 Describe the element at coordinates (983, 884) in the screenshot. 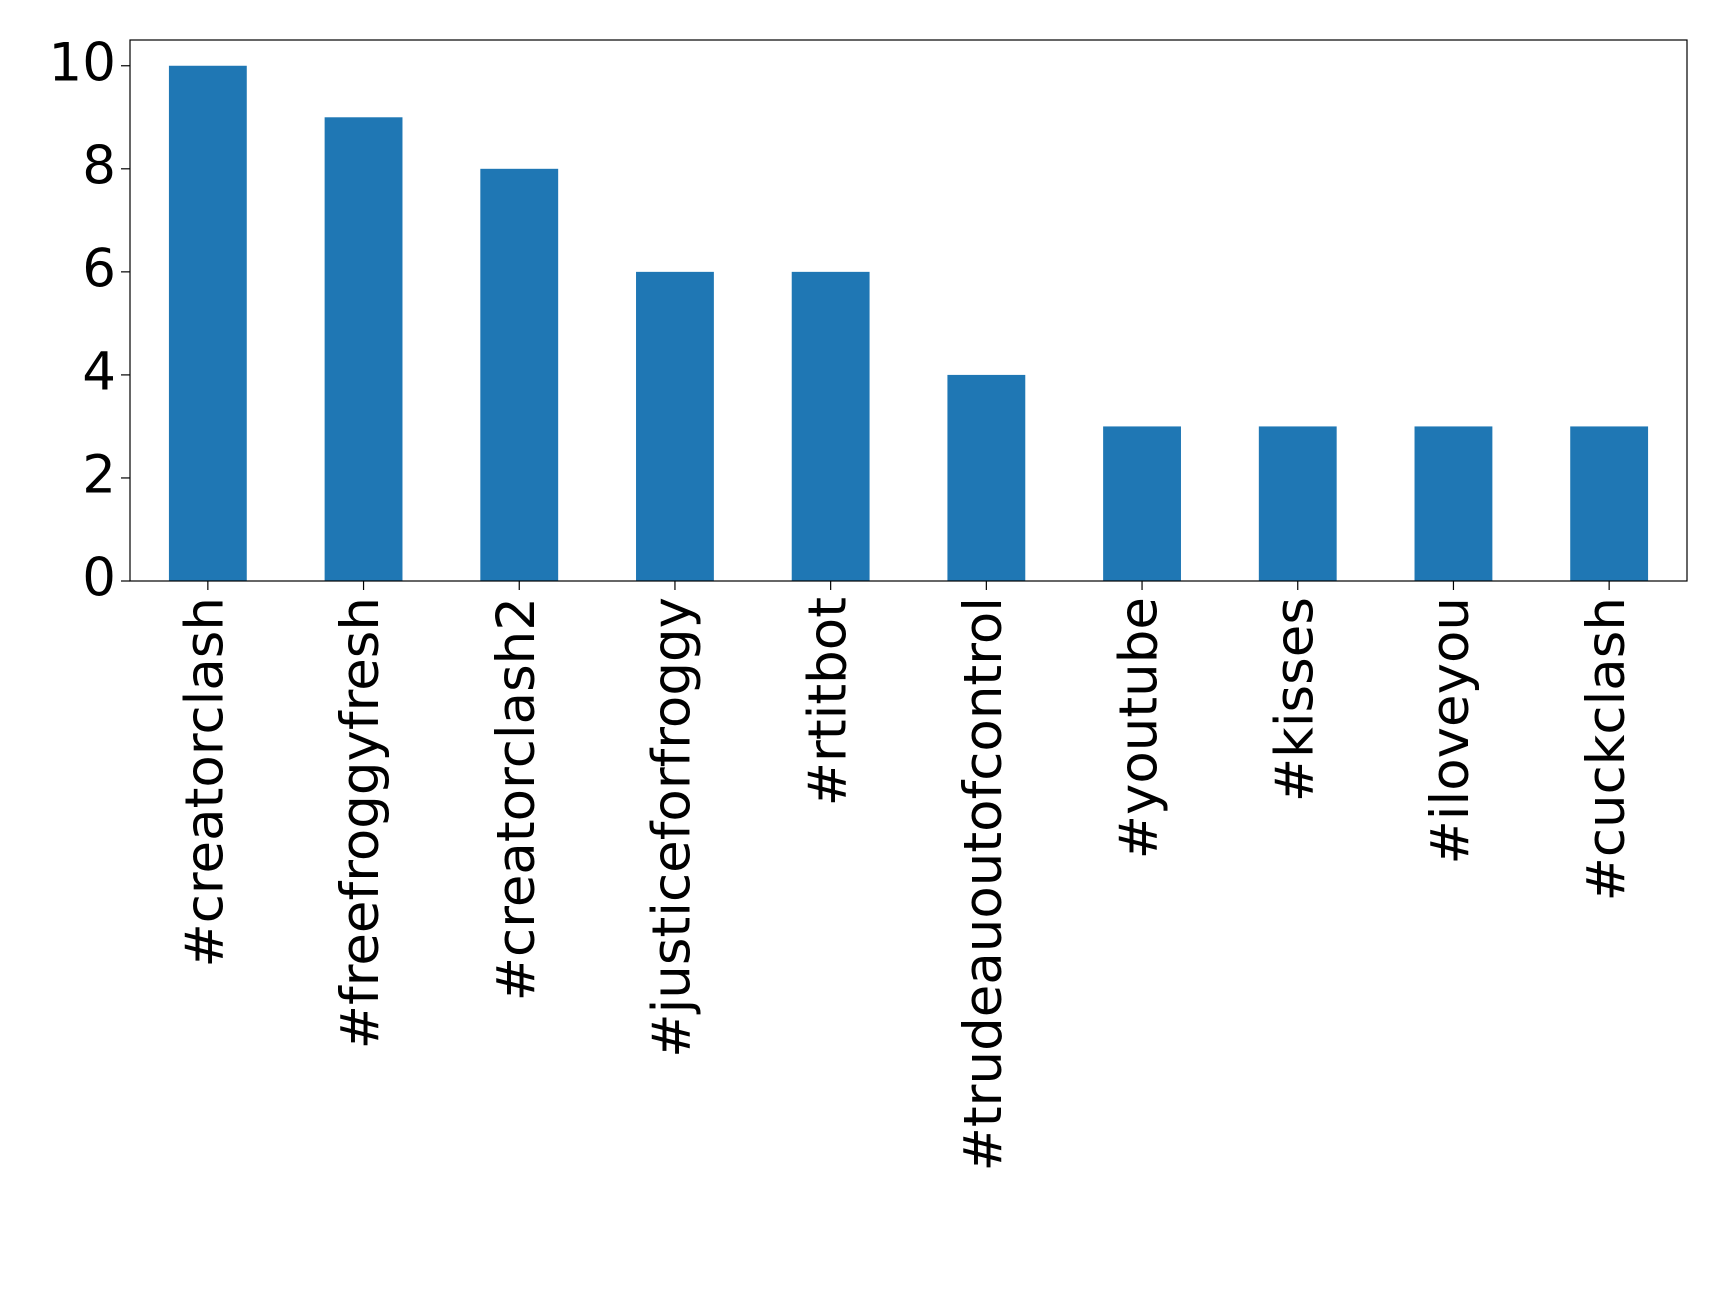

I see `x-tick-label: #trudeauoutofcontrol` at that location.